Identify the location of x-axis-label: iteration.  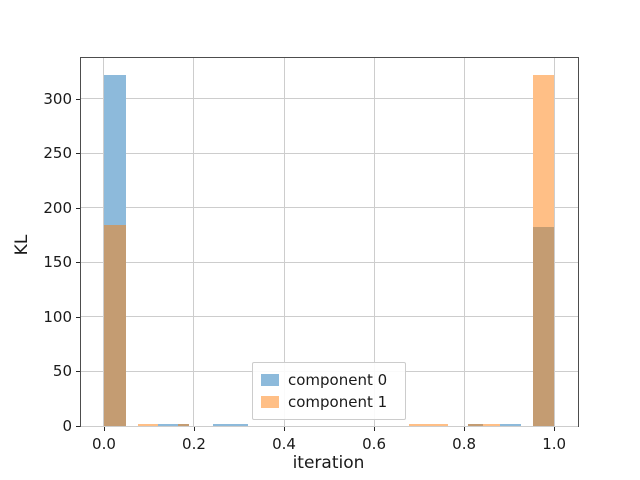
(328, 463).